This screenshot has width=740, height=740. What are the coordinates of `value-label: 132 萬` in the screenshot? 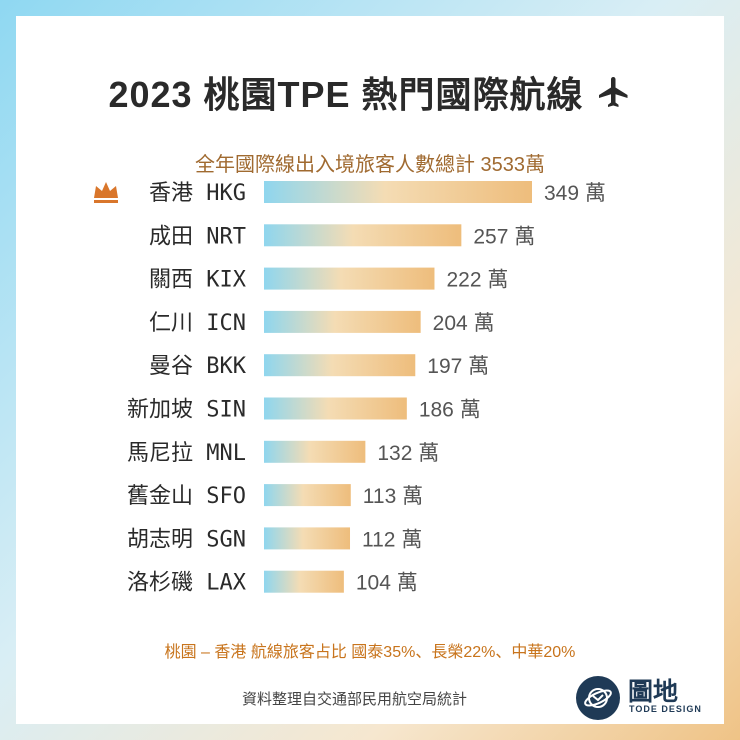 It's located at (408, 453).